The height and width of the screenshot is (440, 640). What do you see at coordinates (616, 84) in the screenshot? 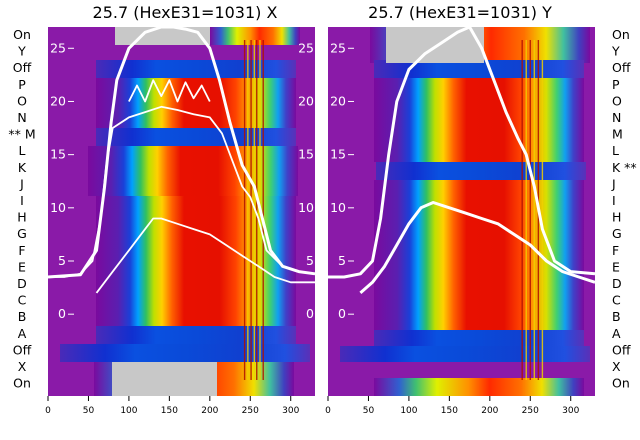
I see `row-label-3: P` at bounding box center [616, 84].